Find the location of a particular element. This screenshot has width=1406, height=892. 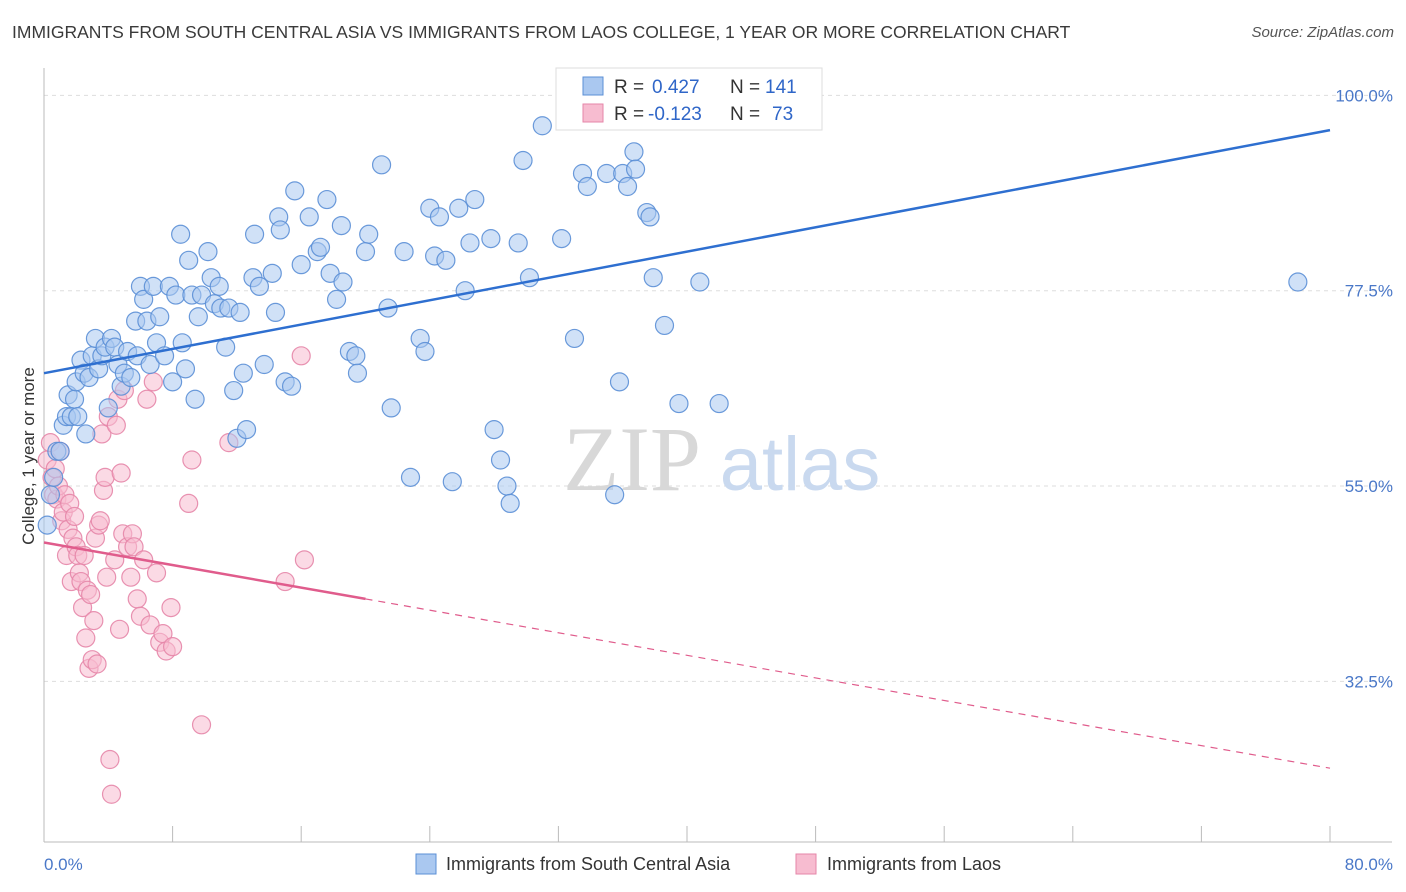

y-tick-label-3: 100.0% is located at coordinates (1364, 95).